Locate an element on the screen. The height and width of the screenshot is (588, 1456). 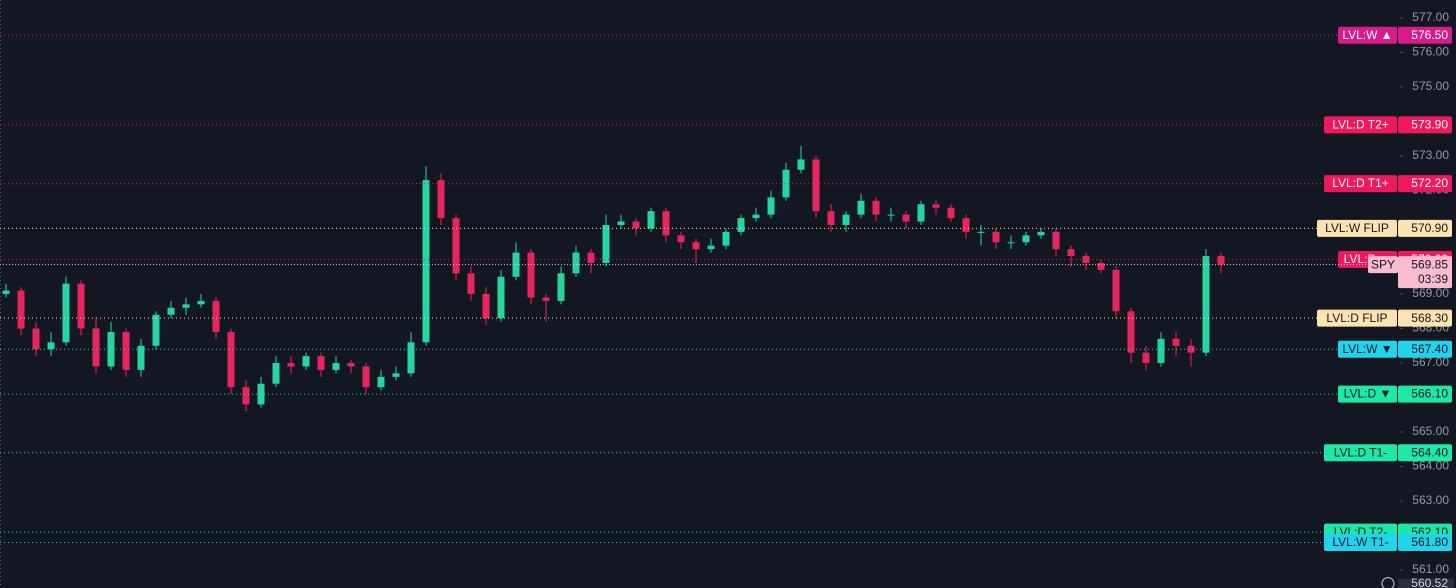
countdown-label: 03:39 is located at coordinates (1433, 279).